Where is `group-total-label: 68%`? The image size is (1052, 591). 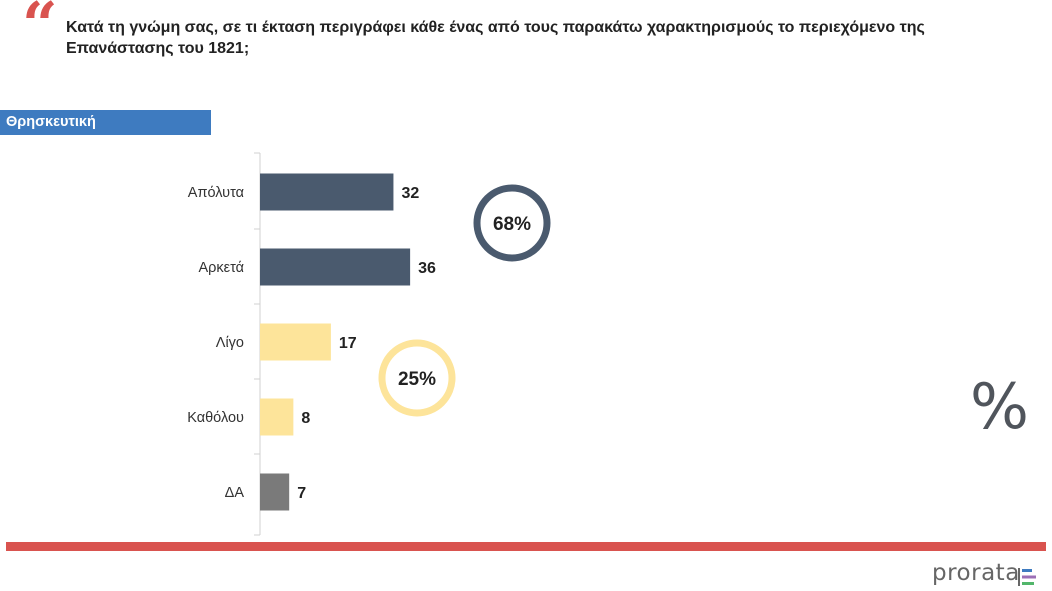 group-total-label: 68% is located at coordinates (512, 224).